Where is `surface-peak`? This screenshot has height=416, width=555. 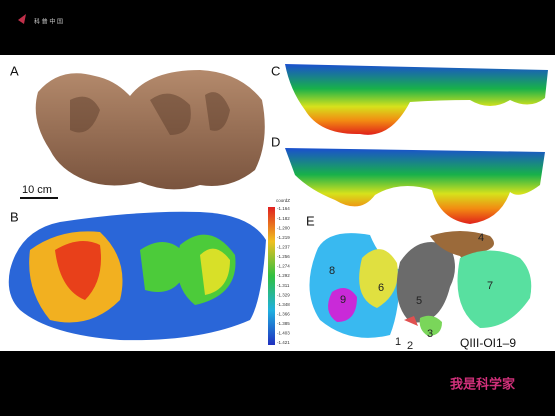
surface-peak is located at coordinates (78, 270).